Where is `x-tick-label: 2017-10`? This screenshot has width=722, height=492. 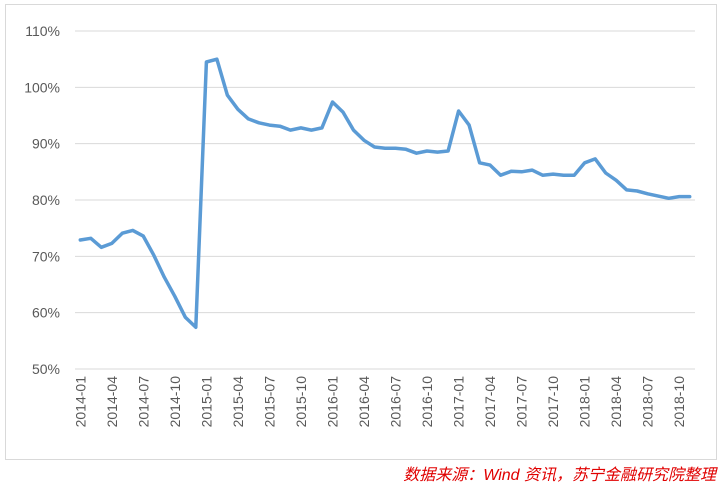
x-tick-label: 2017-10 is located at coordinates (553, 402).